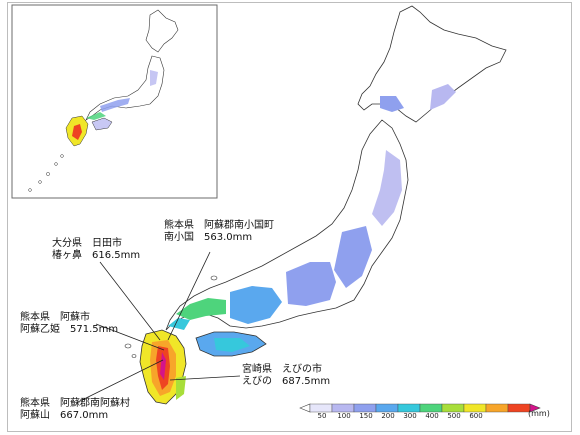 This screenshot has width=580, height=435. Describe the element at coordinates (432, 416) in the screenshot. I see `legend-tick-400: 400` at that location.